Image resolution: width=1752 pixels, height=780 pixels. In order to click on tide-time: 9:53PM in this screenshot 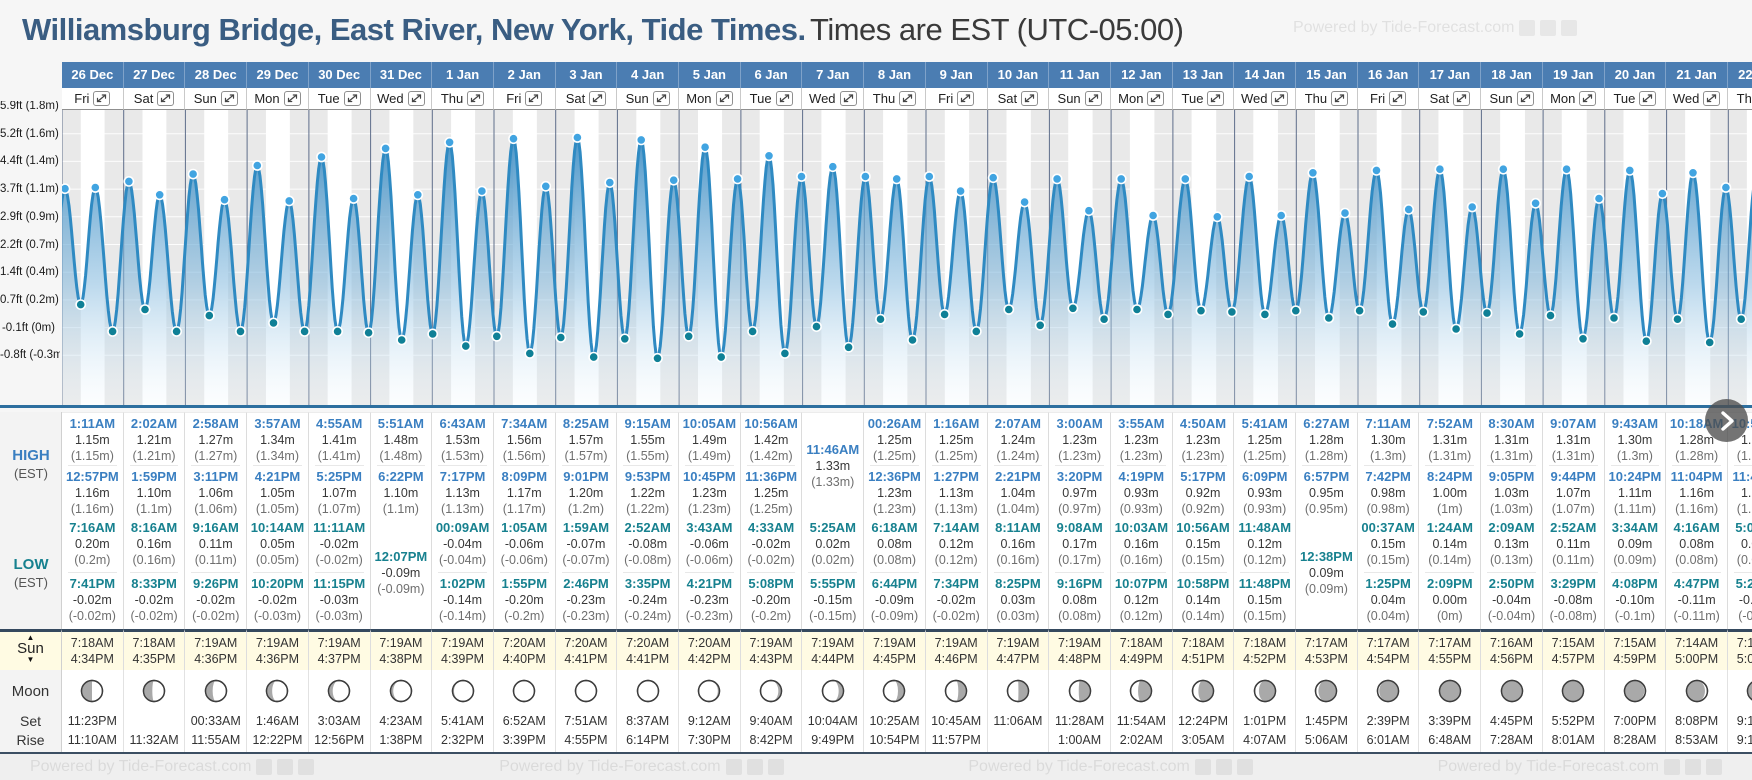, I will do `click(647, 476)`.